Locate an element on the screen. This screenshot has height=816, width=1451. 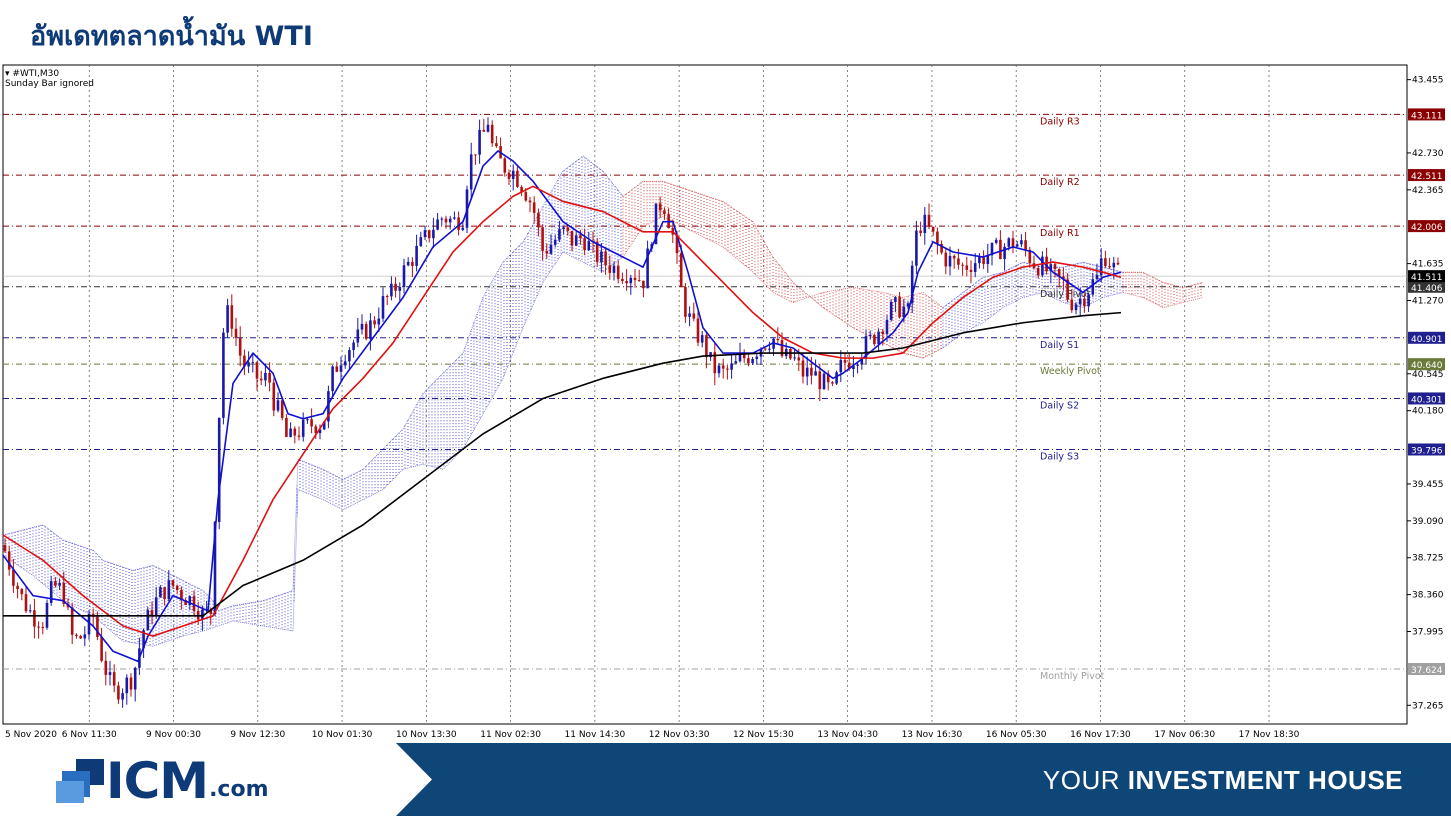
y-tick-label: 38.360 is located at coordinates (1428, 596).